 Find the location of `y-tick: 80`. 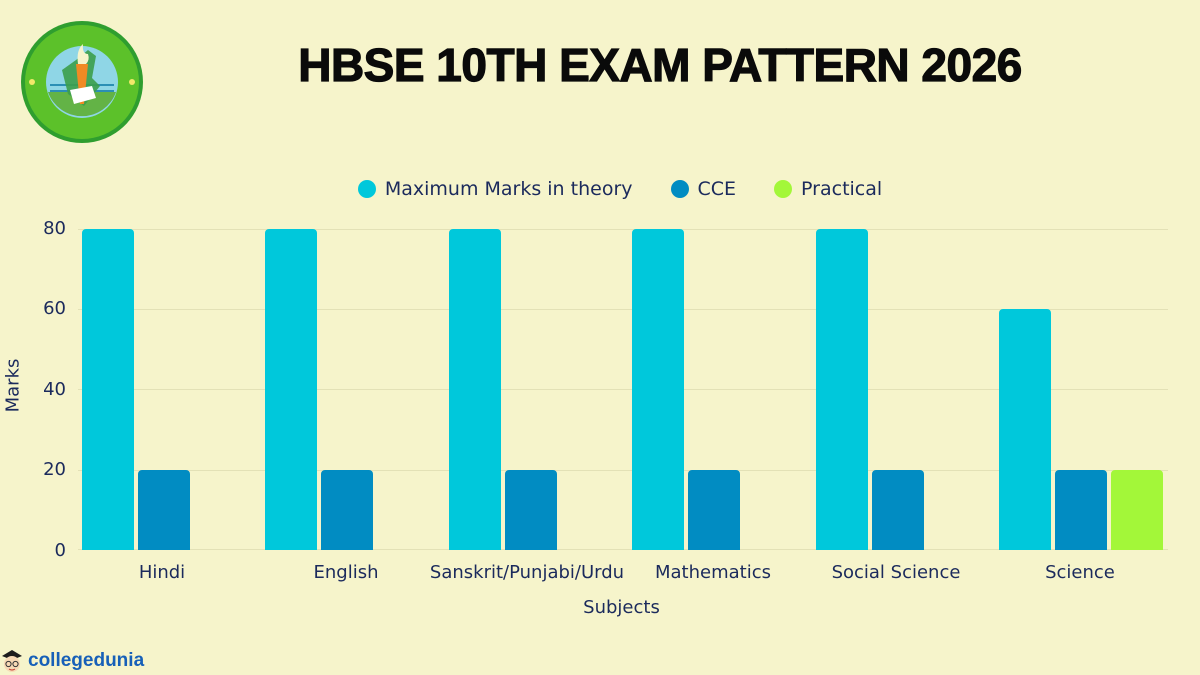

y-tick: 80 is located at coordinates (54, 228).